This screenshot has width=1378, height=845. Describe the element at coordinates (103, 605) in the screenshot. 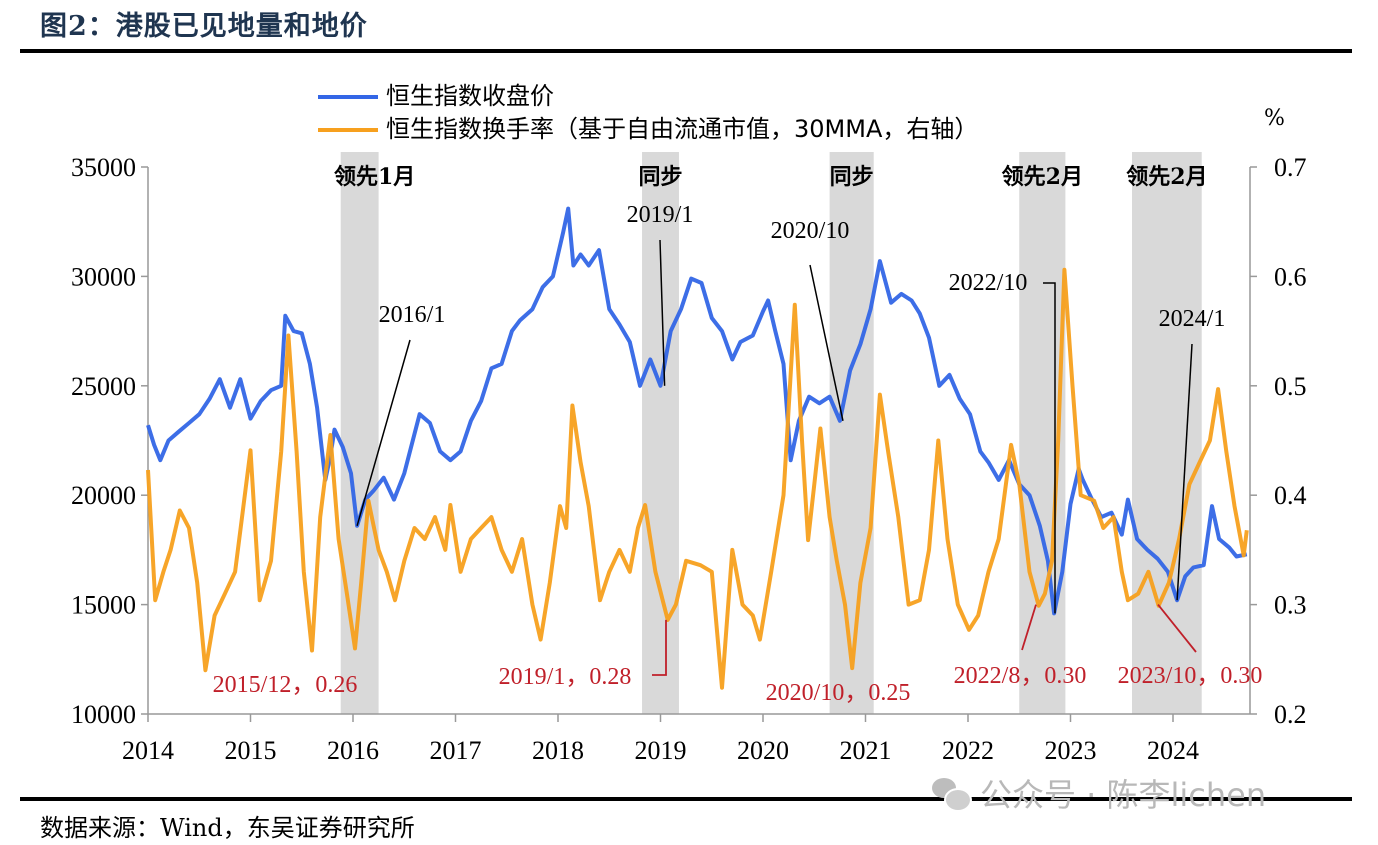

I see `left-tick-label: 15000` at that location.